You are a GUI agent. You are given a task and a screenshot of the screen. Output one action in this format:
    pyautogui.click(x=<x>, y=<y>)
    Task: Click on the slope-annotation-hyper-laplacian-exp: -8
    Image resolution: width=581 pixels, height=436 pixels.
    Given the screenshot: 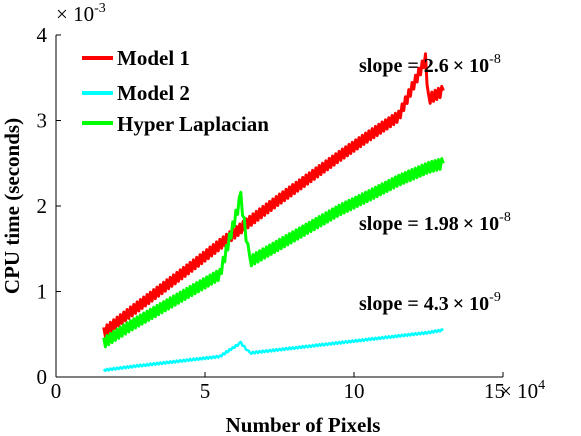 What is the action you would take?
    pyautogui.click(x=505, y=217)
    